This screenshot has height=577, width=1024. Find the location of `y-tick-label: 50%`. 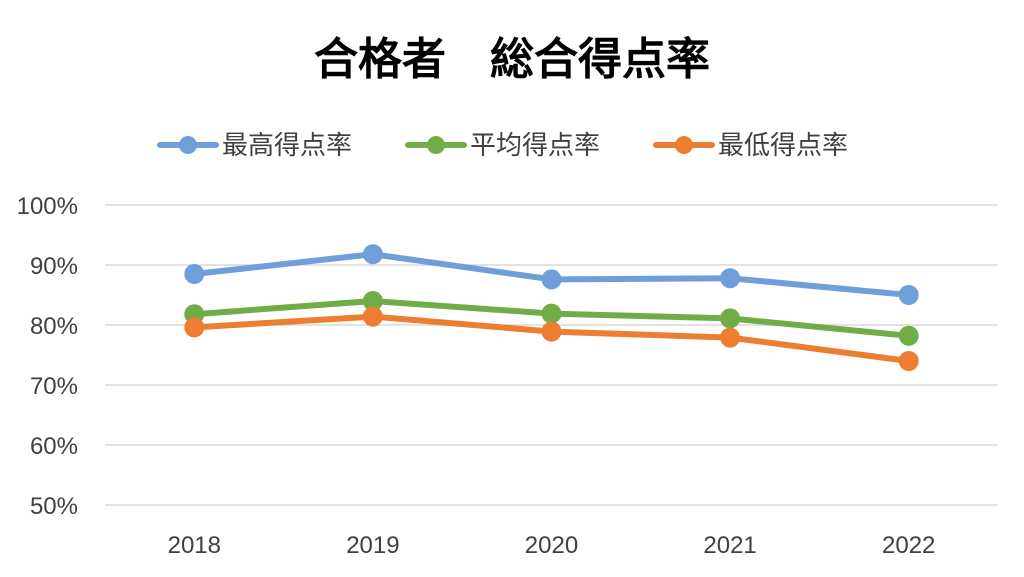

y-tick-label: 50% is located at coordinates (54, 506).